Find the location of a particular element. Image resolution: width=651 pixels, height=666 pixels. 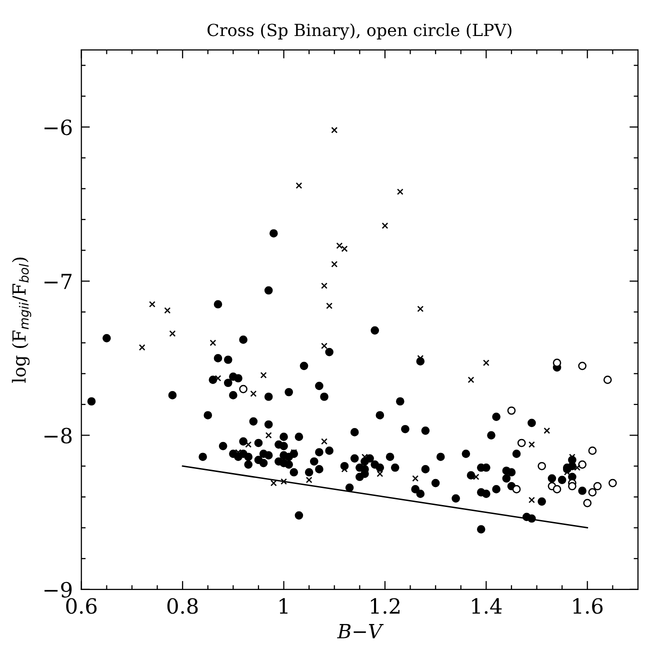

x-axis-title: B−V is located at coordinates (360, 631).